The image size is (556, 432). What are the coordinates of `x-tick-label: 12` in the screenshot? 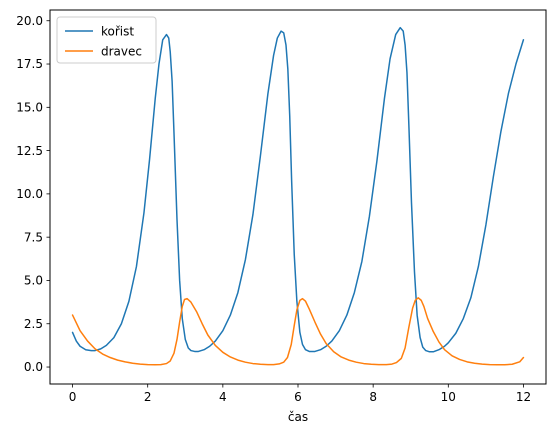 It's located at (523, 397).